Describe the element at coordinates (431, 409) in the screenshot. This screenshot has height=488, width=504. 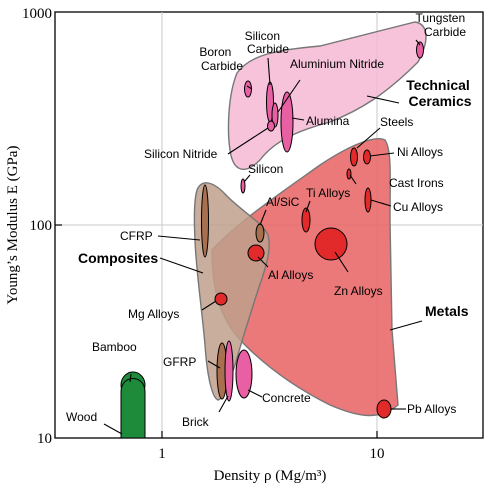
I see `label-pb-alloys: Pb Alloys` at that location.